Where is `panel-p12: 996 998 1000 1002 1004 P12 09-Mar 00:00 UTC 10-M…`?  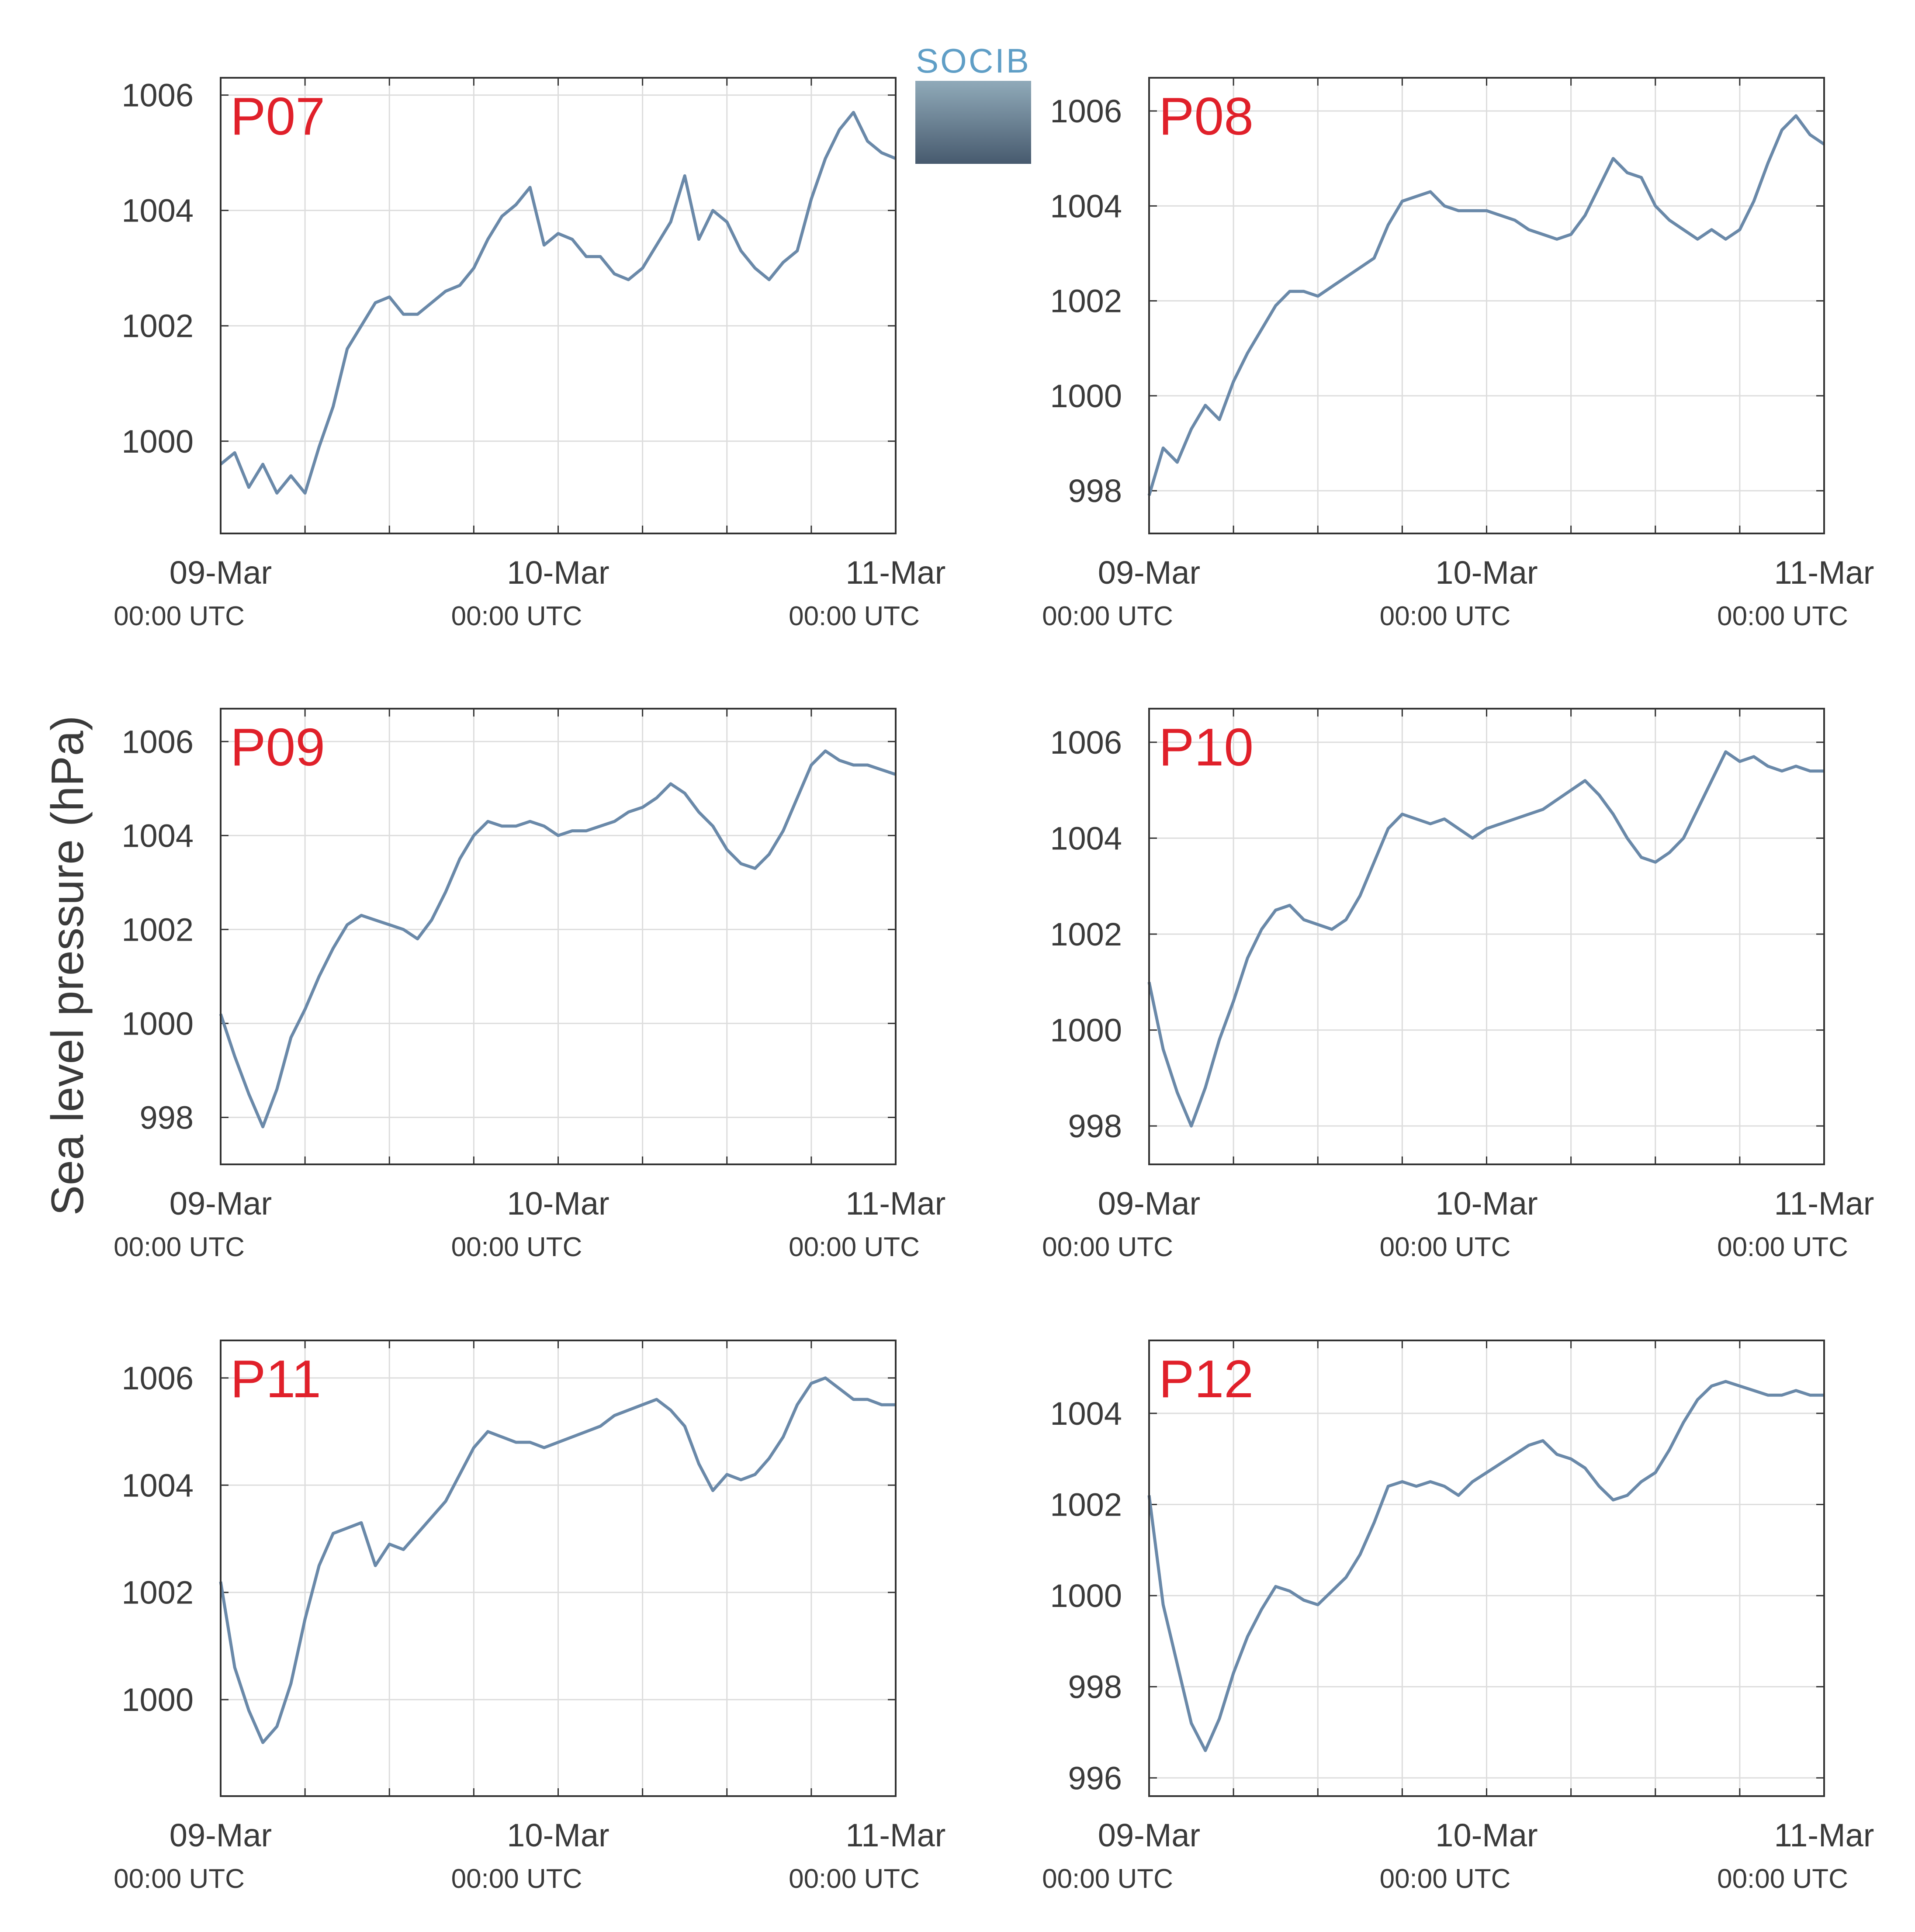
panel-p12: 996 998 1000 1002 1004 P12 09-Mar 00:00 UTC 10-M… is located at coordinates (1458, 1617).